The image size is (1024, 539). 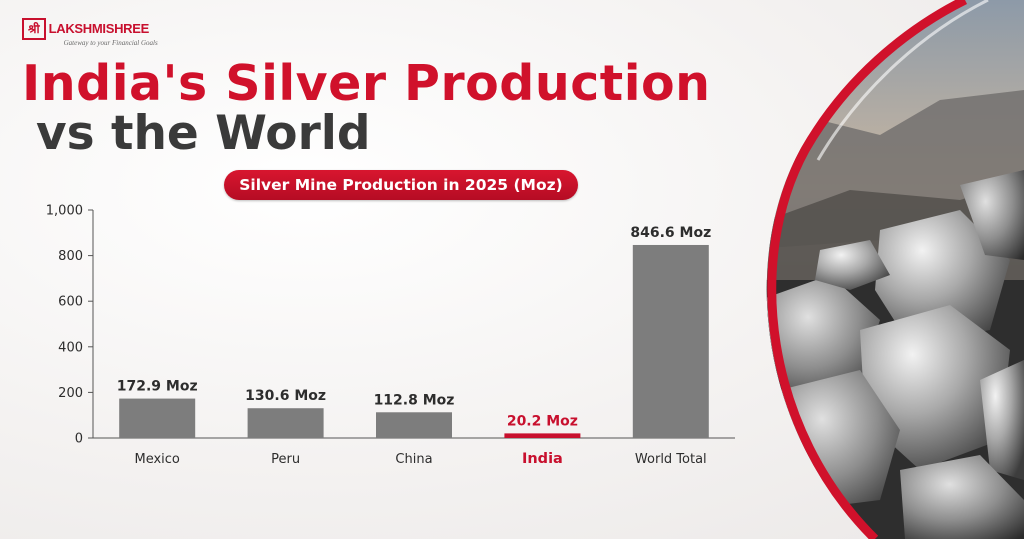 I want to click on page-title: India's Silver Production, so click(x=366, y=83).